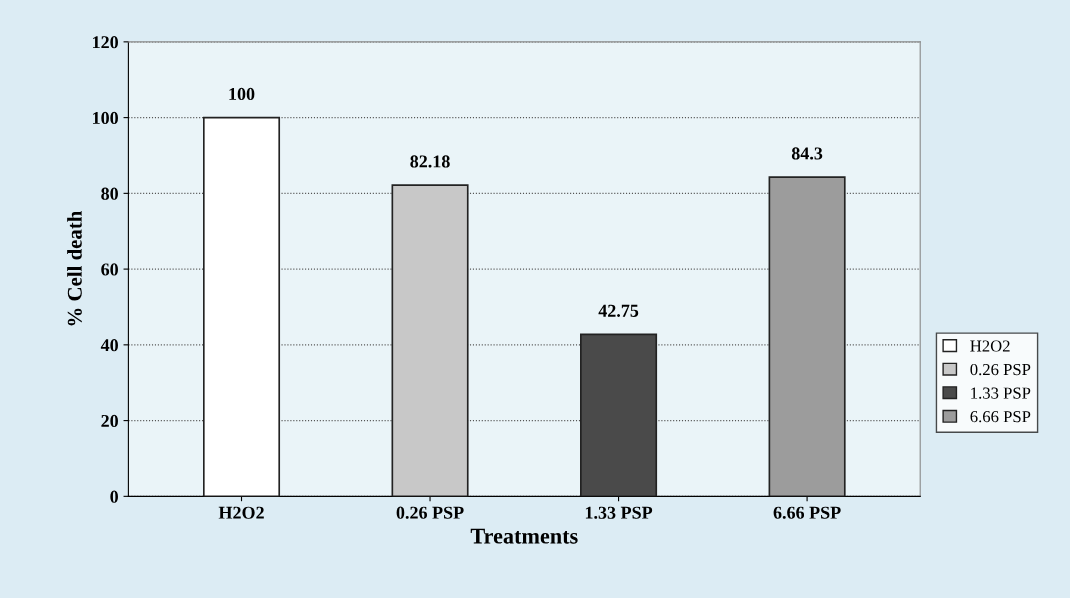 The image size is (1070, 598). What do you see at coordinates (807, 512) in the screenshot?
I see `x-tick-label: 6.66 PSP` at bounding box center [807, 512].